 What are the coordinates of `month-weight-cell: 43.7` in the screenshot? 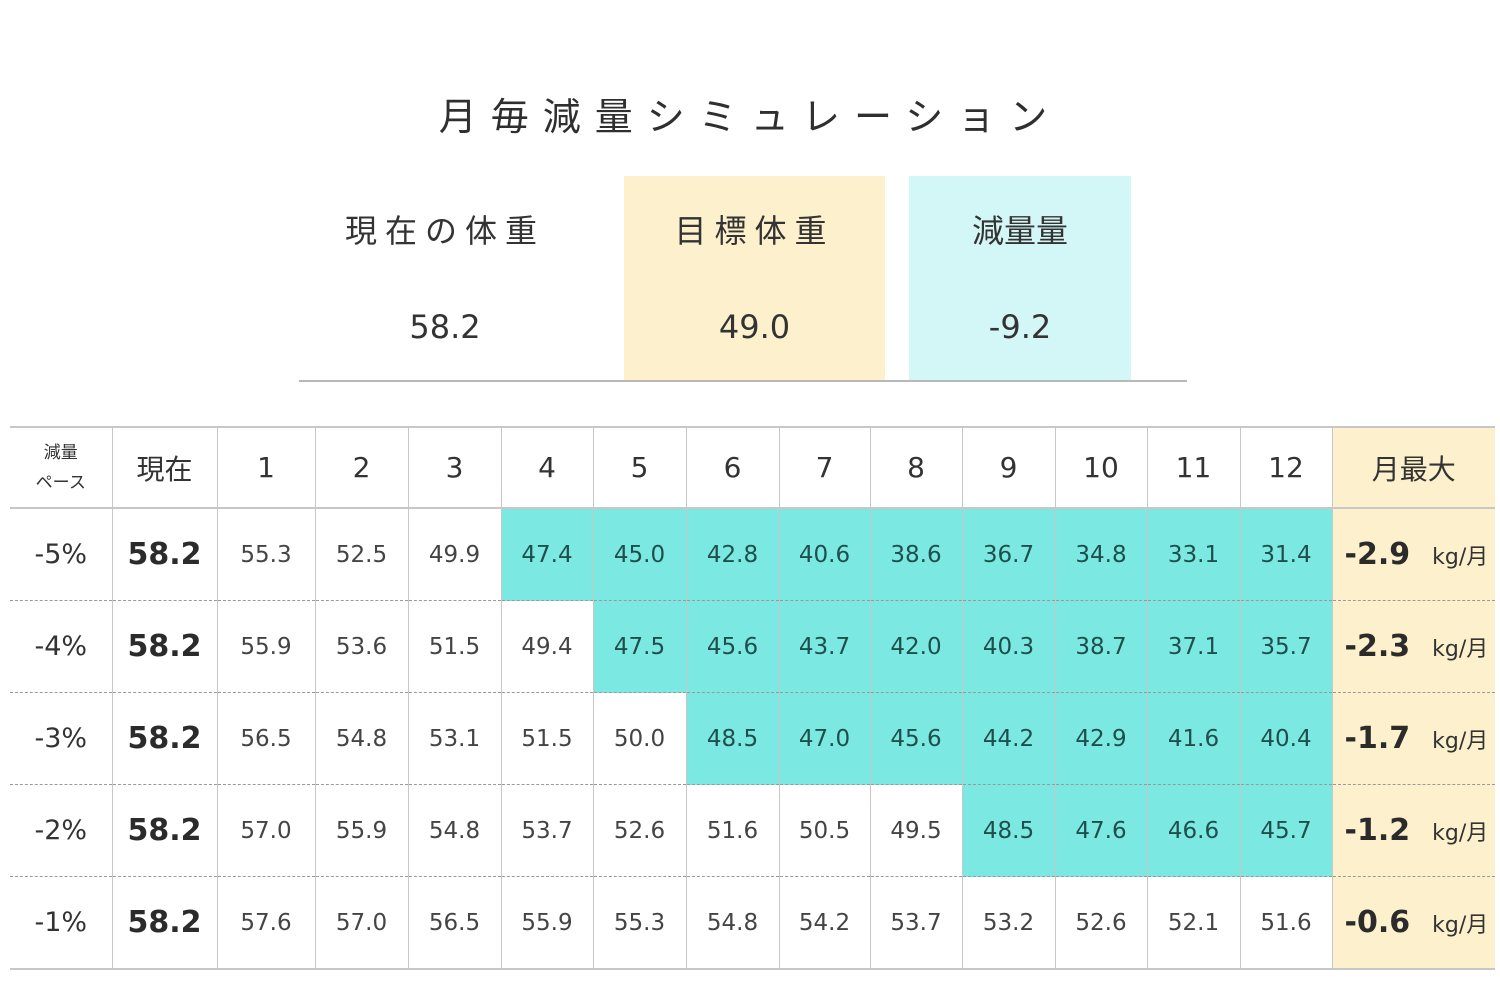 It's located at (824, 646).